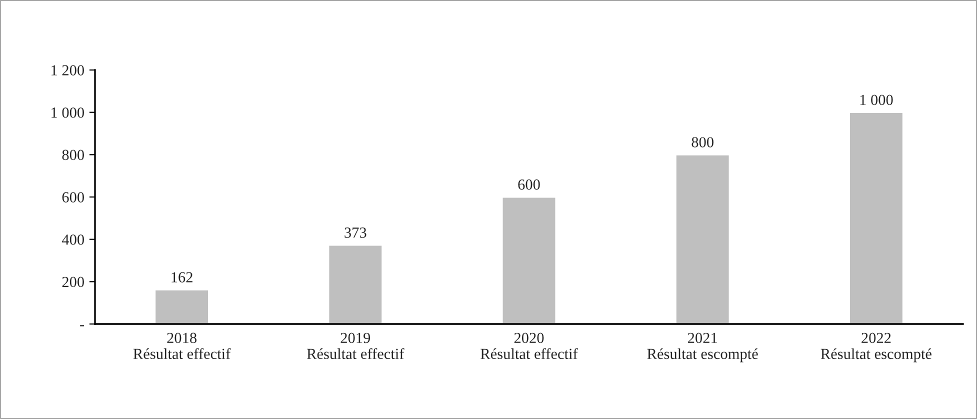  What do you see at coordinates (876, 100) in the screenshot?
I see `data-label: 1 000` at bounding box center [876, 100].